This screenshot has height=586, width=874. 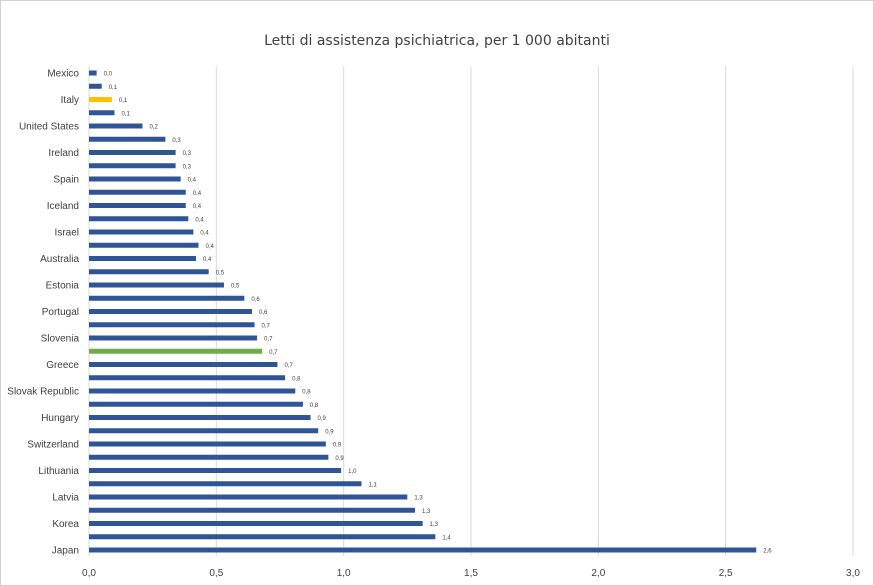 What do you see at coordinates (62, 365) in the screenshot?
I see `category-label: Greece` at bounding box center [62, 365].